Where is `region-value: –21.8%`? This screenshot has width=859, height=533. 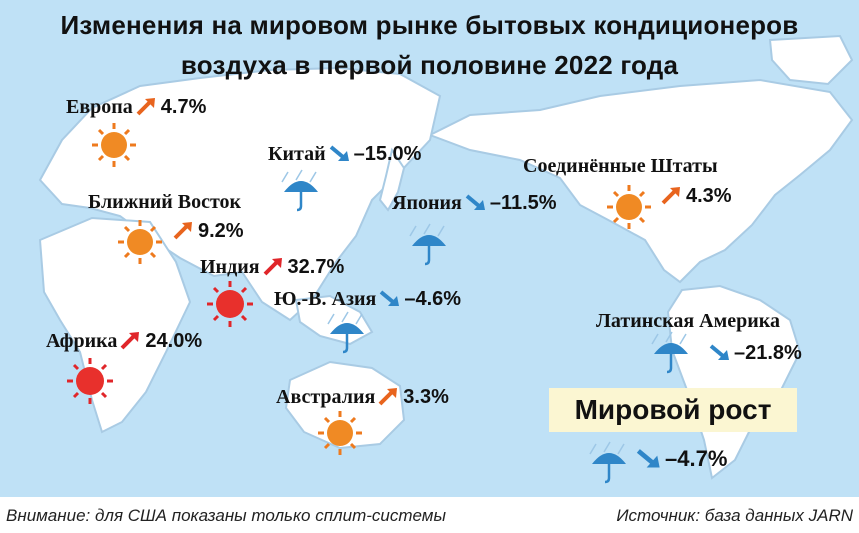
region-value: –21.8% is located at coordinates (768, 353).